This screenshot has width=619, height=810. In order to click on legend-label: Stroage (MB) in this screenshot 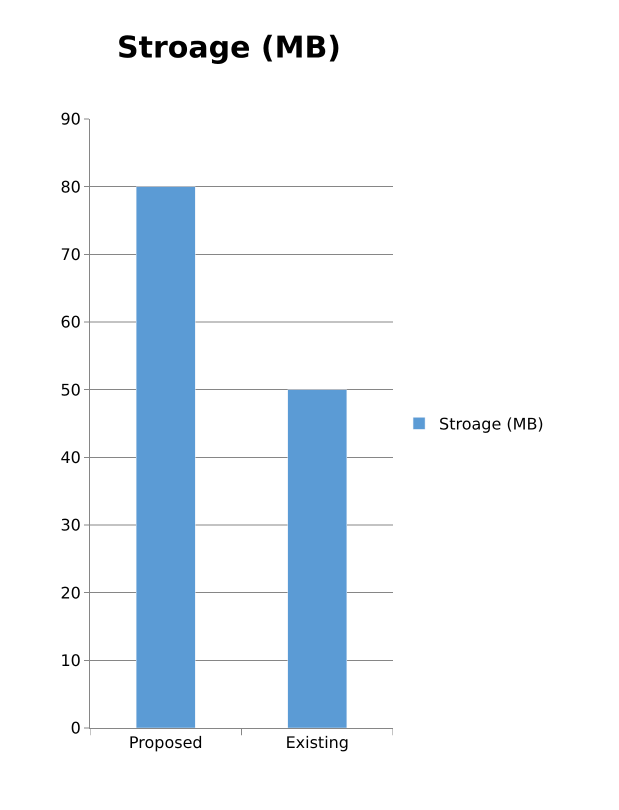, I will do `click(491, 424)`.